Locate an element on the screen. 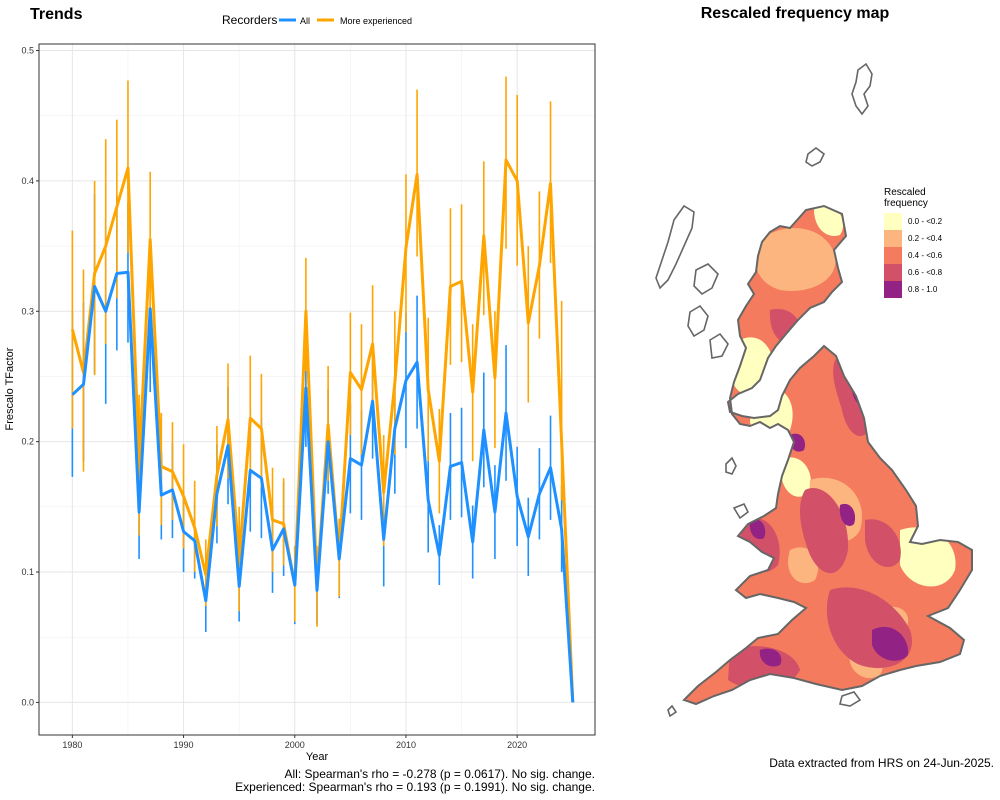 The width and height of the screenshot is (1000, 800). scilly-isles is located at coordinates (672, 711).